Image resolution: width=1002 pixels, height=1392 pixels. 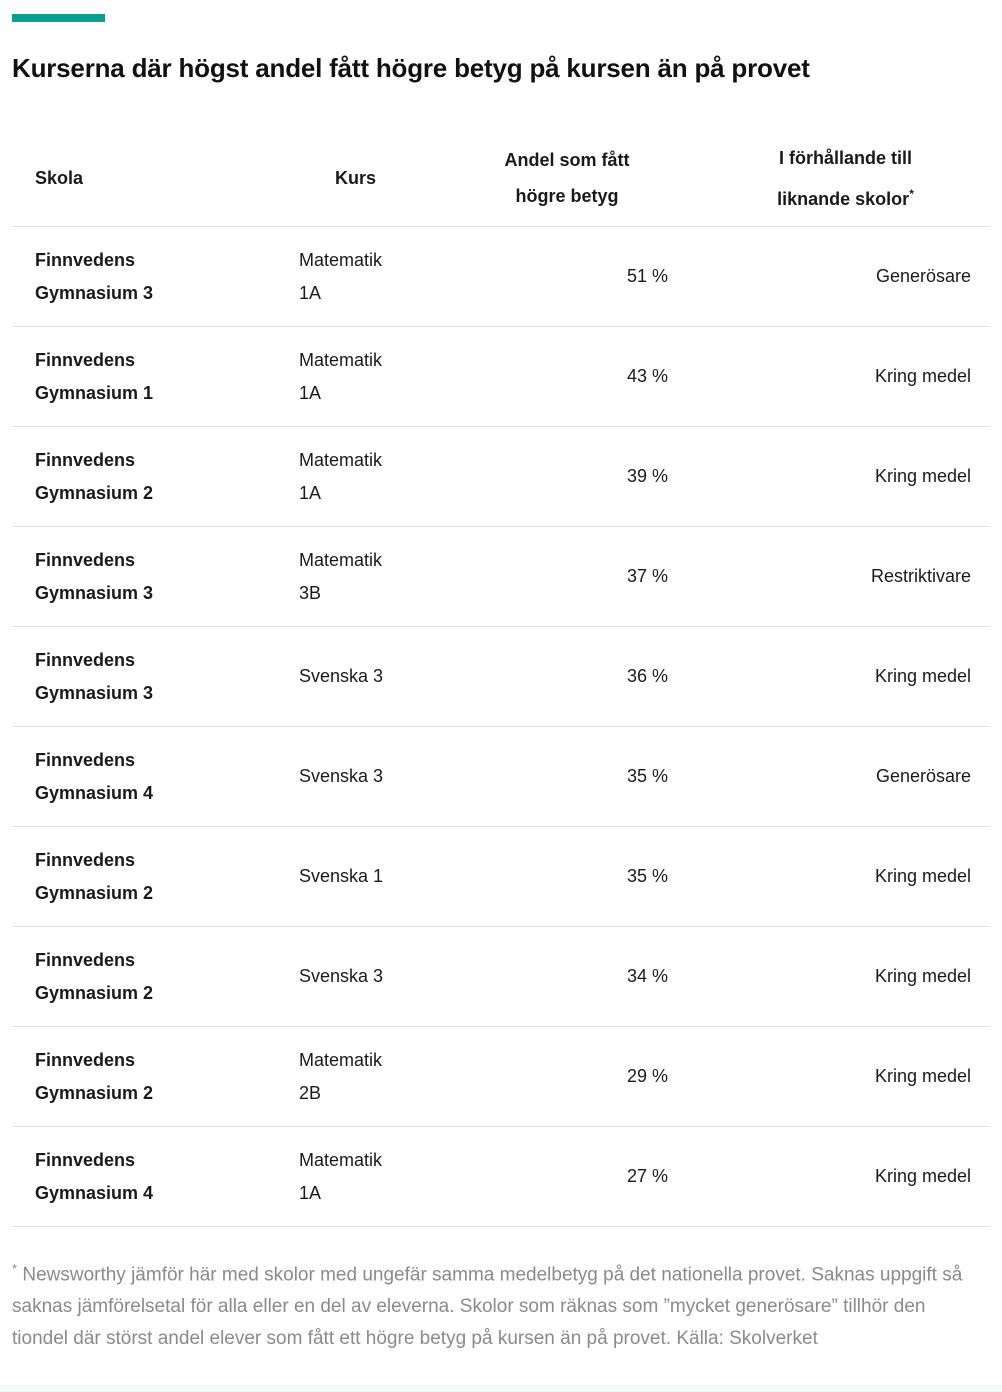 I want to click on column-header-jamforelse: I förhållande till liknande skolor*, so click(x=852, y=178).